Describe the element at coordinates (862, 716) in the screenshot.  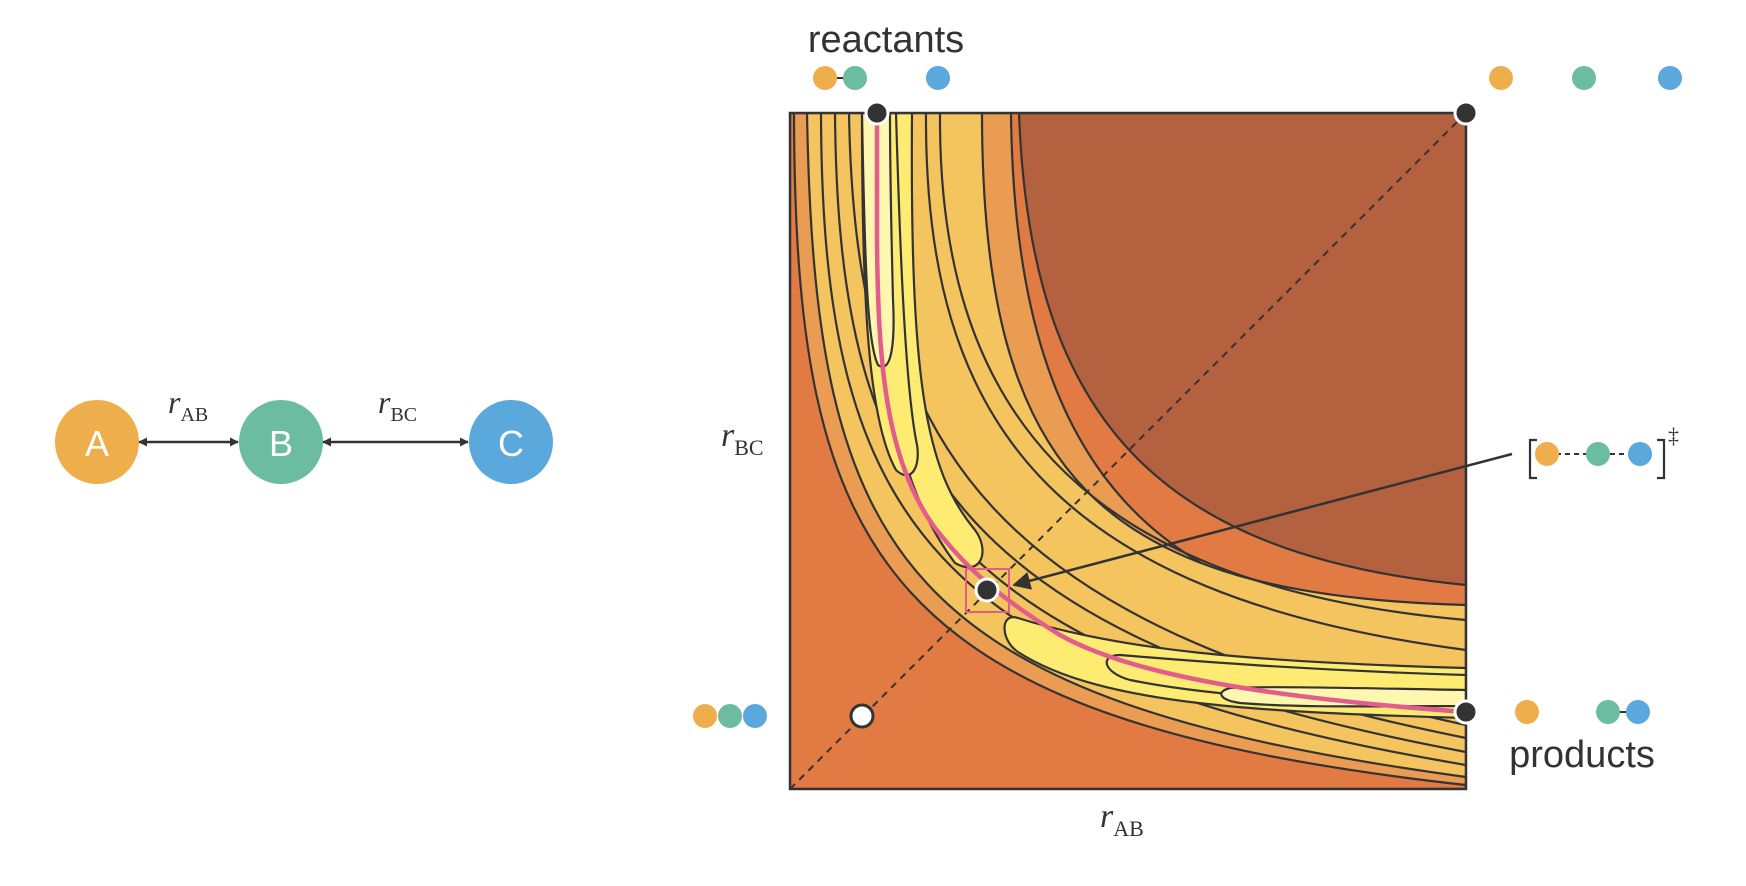
I see `point-compressed` at that location.